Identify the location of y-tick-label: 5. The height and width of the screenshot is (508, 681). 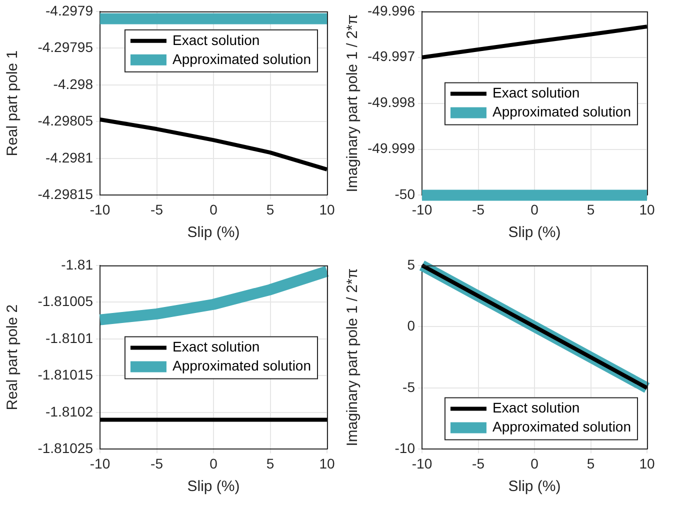
(411, 264).